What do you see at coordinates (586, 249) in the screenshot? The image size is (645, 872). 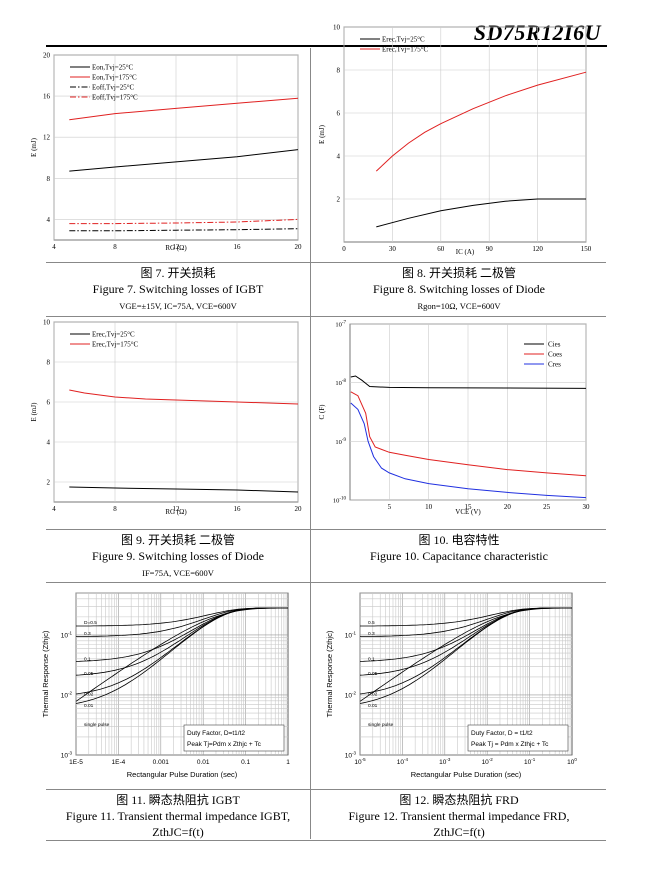 I see `x-tick-label: 150` at bounding box center [586, 249].